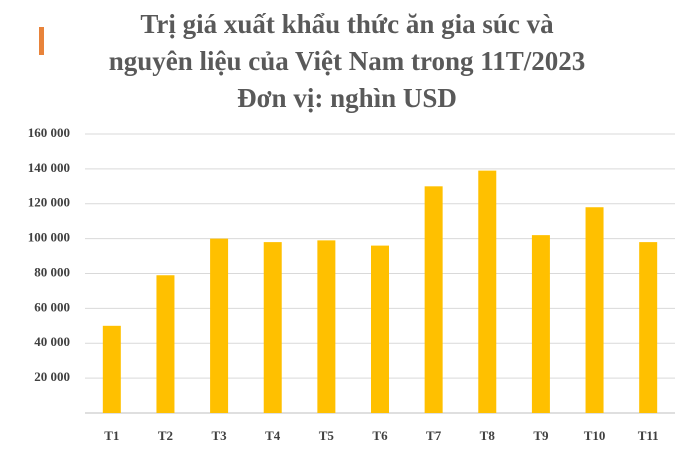 This screenshot has width=694, height=453. What do you see at coordinates (220, 435) in the screenshot?
I see `x-tick-label: T3` at bounding box center [220, 435].